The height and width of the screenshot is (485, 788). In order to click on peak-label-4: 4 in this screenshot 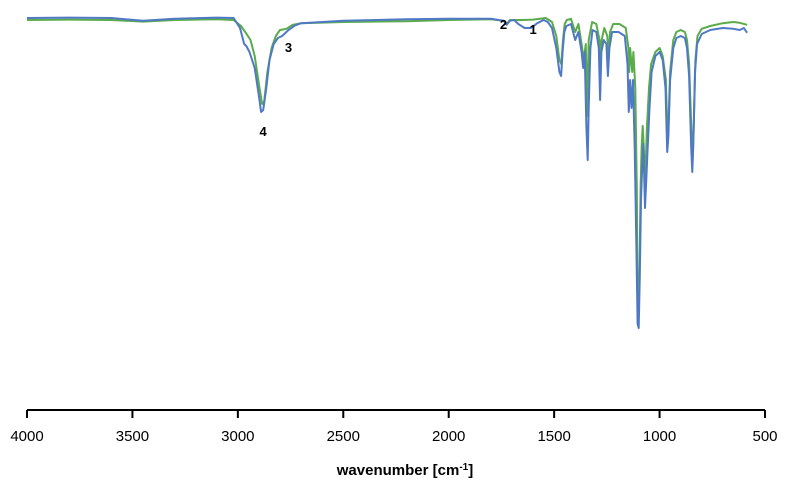, I will do `click(264, 131)`.